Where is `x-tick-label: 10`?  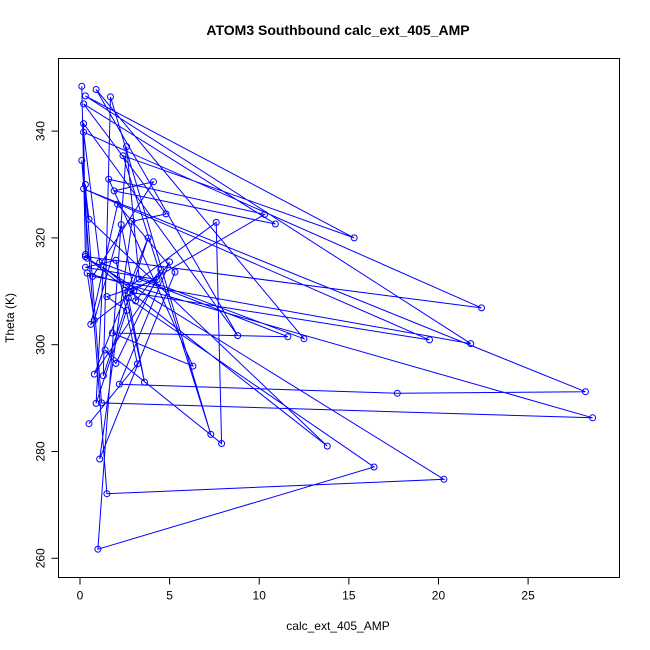 x-tick-label: 10 is located at coordinates (260, 596).